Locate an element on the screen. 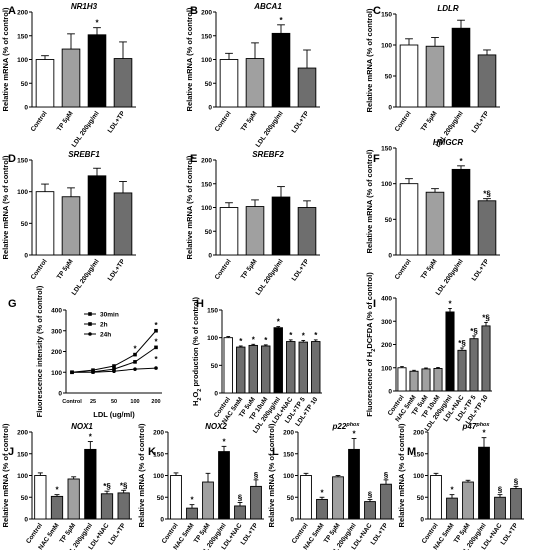  panel-letter: A is located at coordinates (12, 11).